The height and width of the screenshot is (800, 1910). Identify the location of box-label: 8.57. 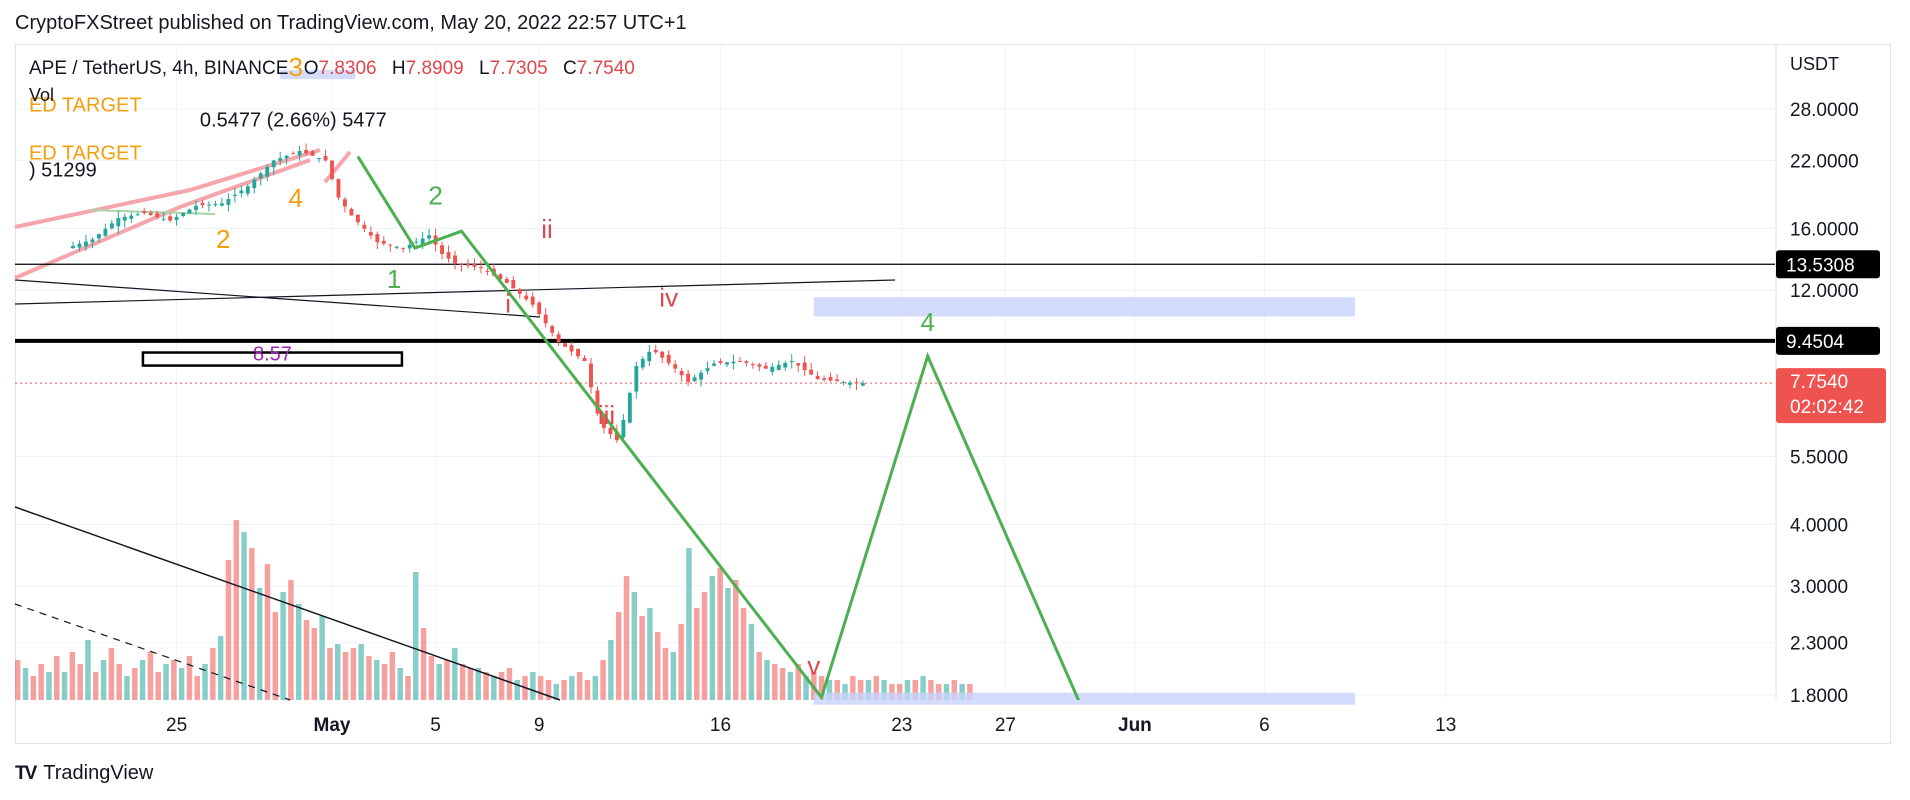
(272, 355).